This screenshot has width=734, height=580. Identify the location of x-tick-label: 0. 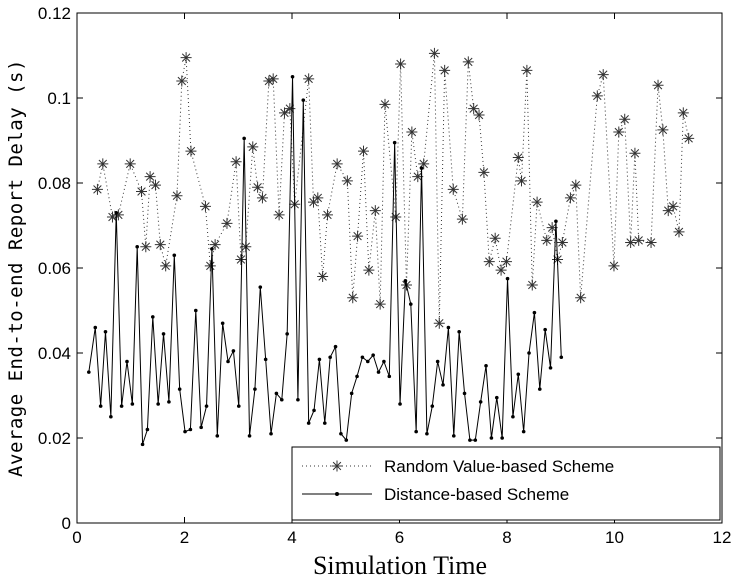
(76, 537).